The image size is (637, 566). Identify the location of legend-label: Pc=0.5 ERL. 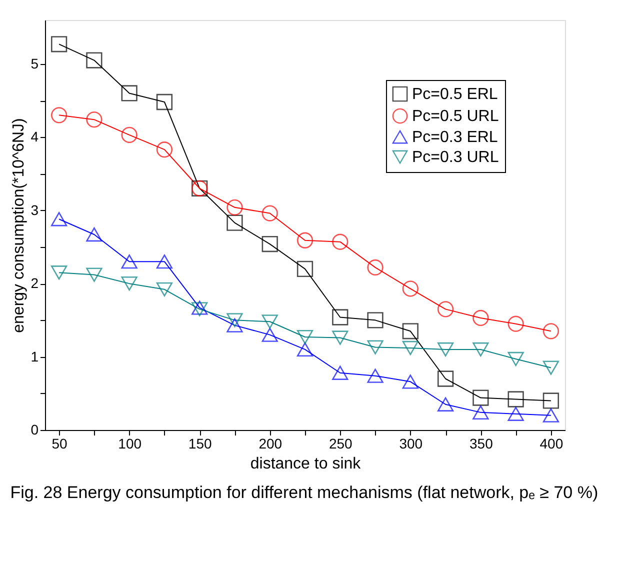
(455, 94).